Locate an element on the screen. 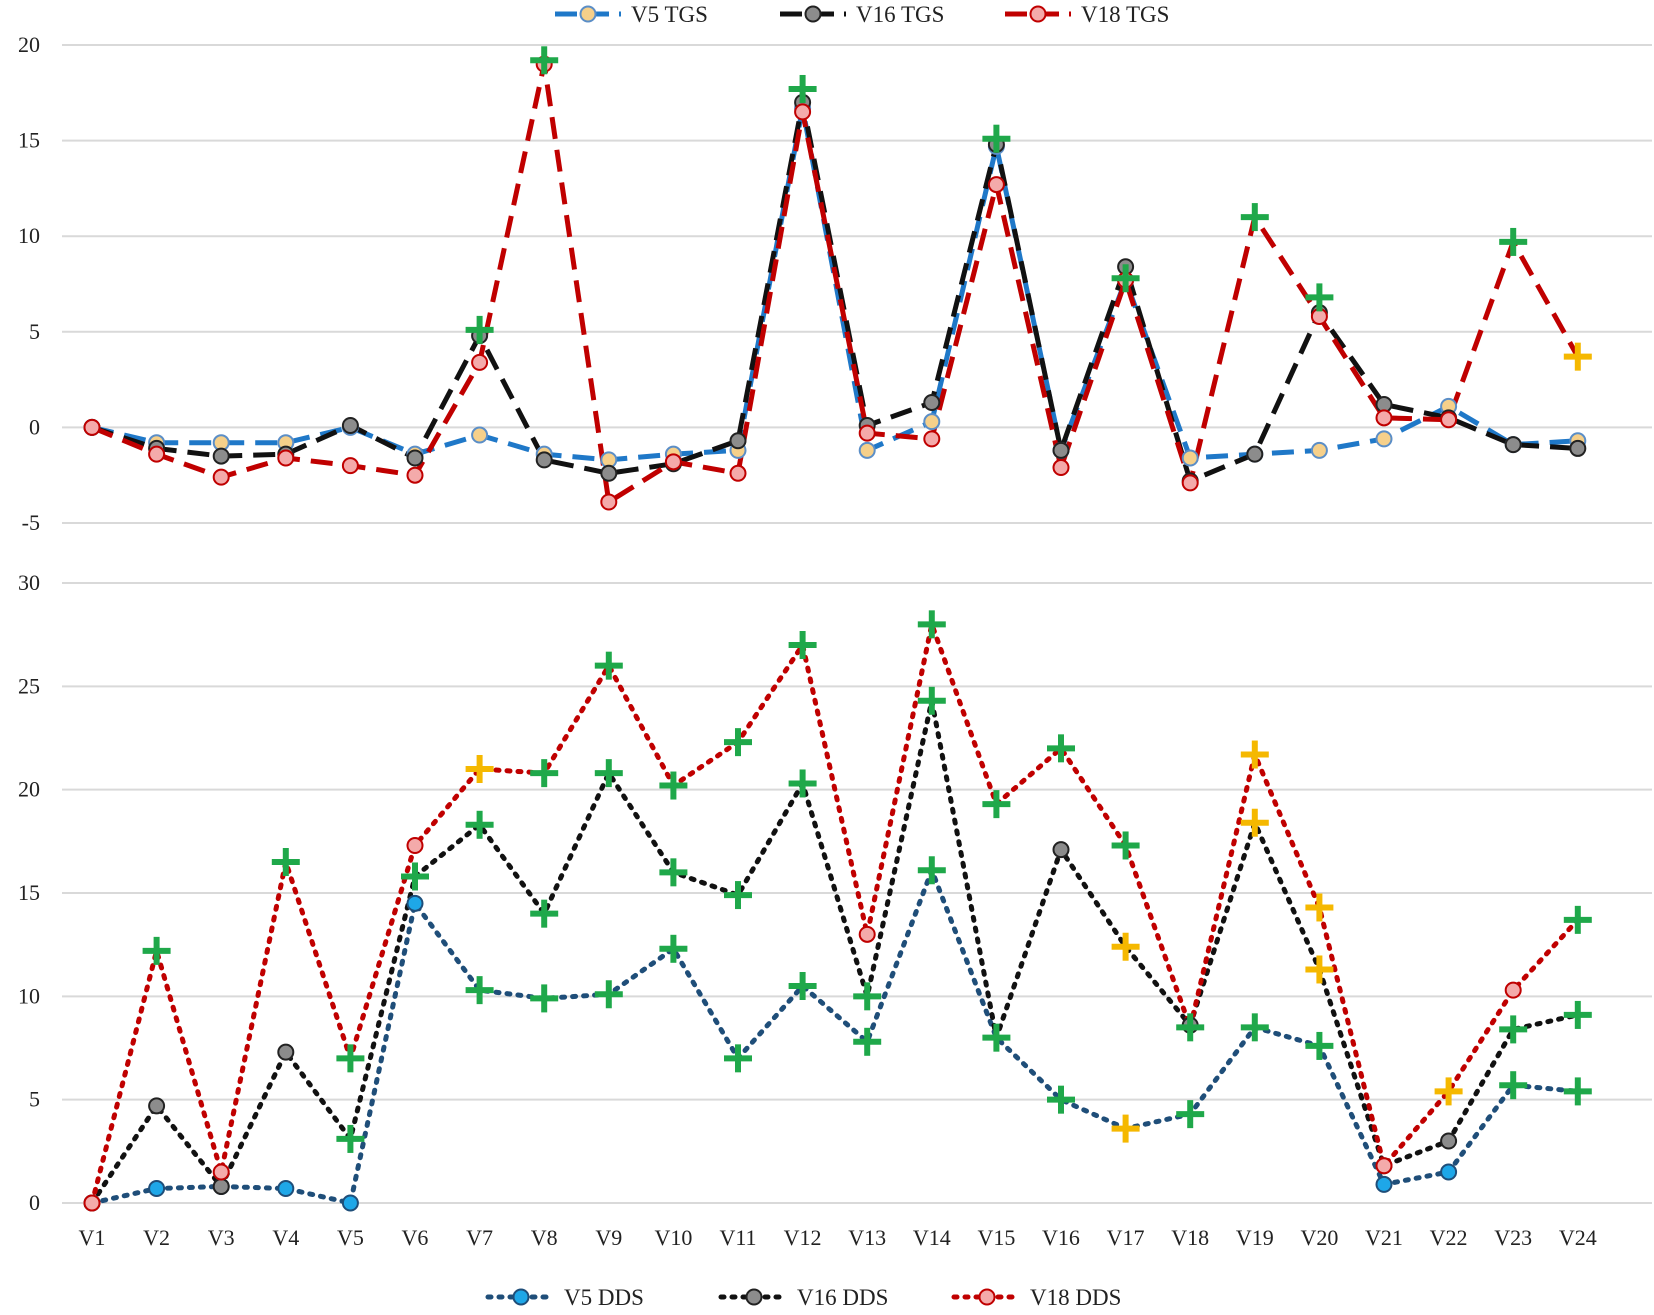 This screenshot has width=1654, height=1315. x-tick-label: V15 is located at coordinates (996, 1237).